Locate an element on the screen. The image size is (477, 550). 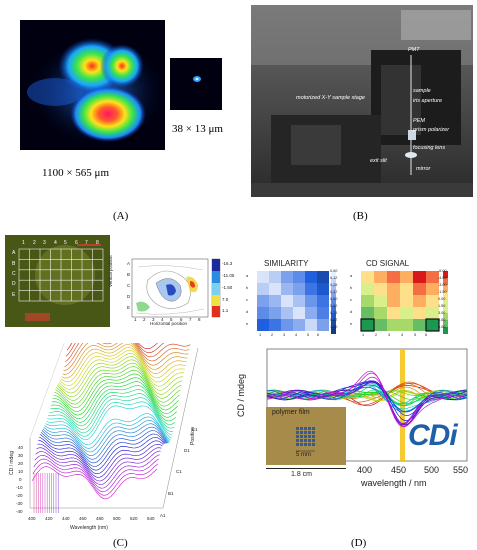
grid-row-b: B is located at coordinates (14, 264).